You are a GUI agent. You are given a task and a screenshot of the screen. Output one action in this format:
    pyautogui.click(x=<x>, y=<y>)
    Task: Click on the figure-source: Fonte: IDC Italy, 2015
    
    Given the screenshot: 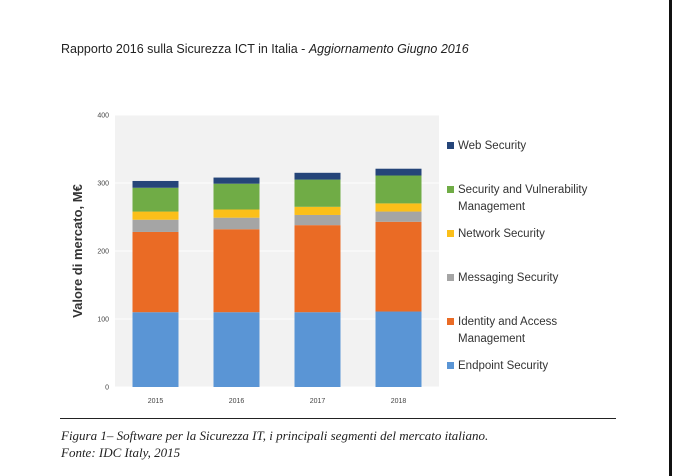 What is the action you would take?
    pyautogui.click(x=121, y=452)
    